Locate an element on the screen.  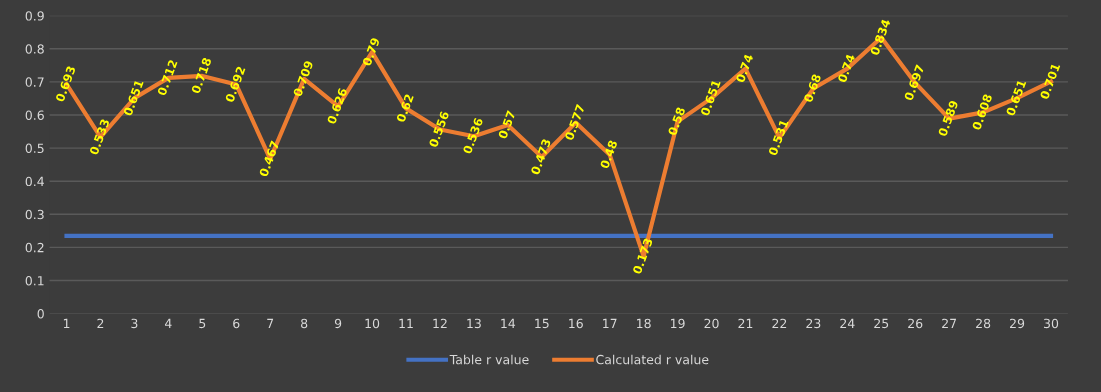
data-label: 0.577 is located at coordinates (575, 122).